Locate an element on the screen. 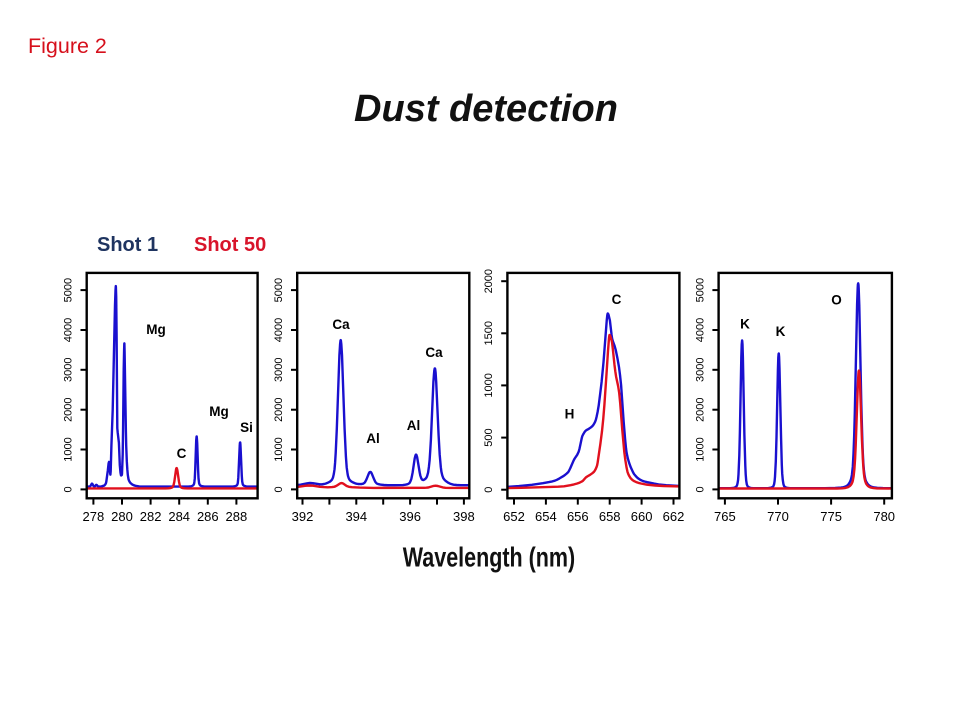 This screenshot has height=720, width=960. svg-text: 770 is located at coordinates (778, 516).